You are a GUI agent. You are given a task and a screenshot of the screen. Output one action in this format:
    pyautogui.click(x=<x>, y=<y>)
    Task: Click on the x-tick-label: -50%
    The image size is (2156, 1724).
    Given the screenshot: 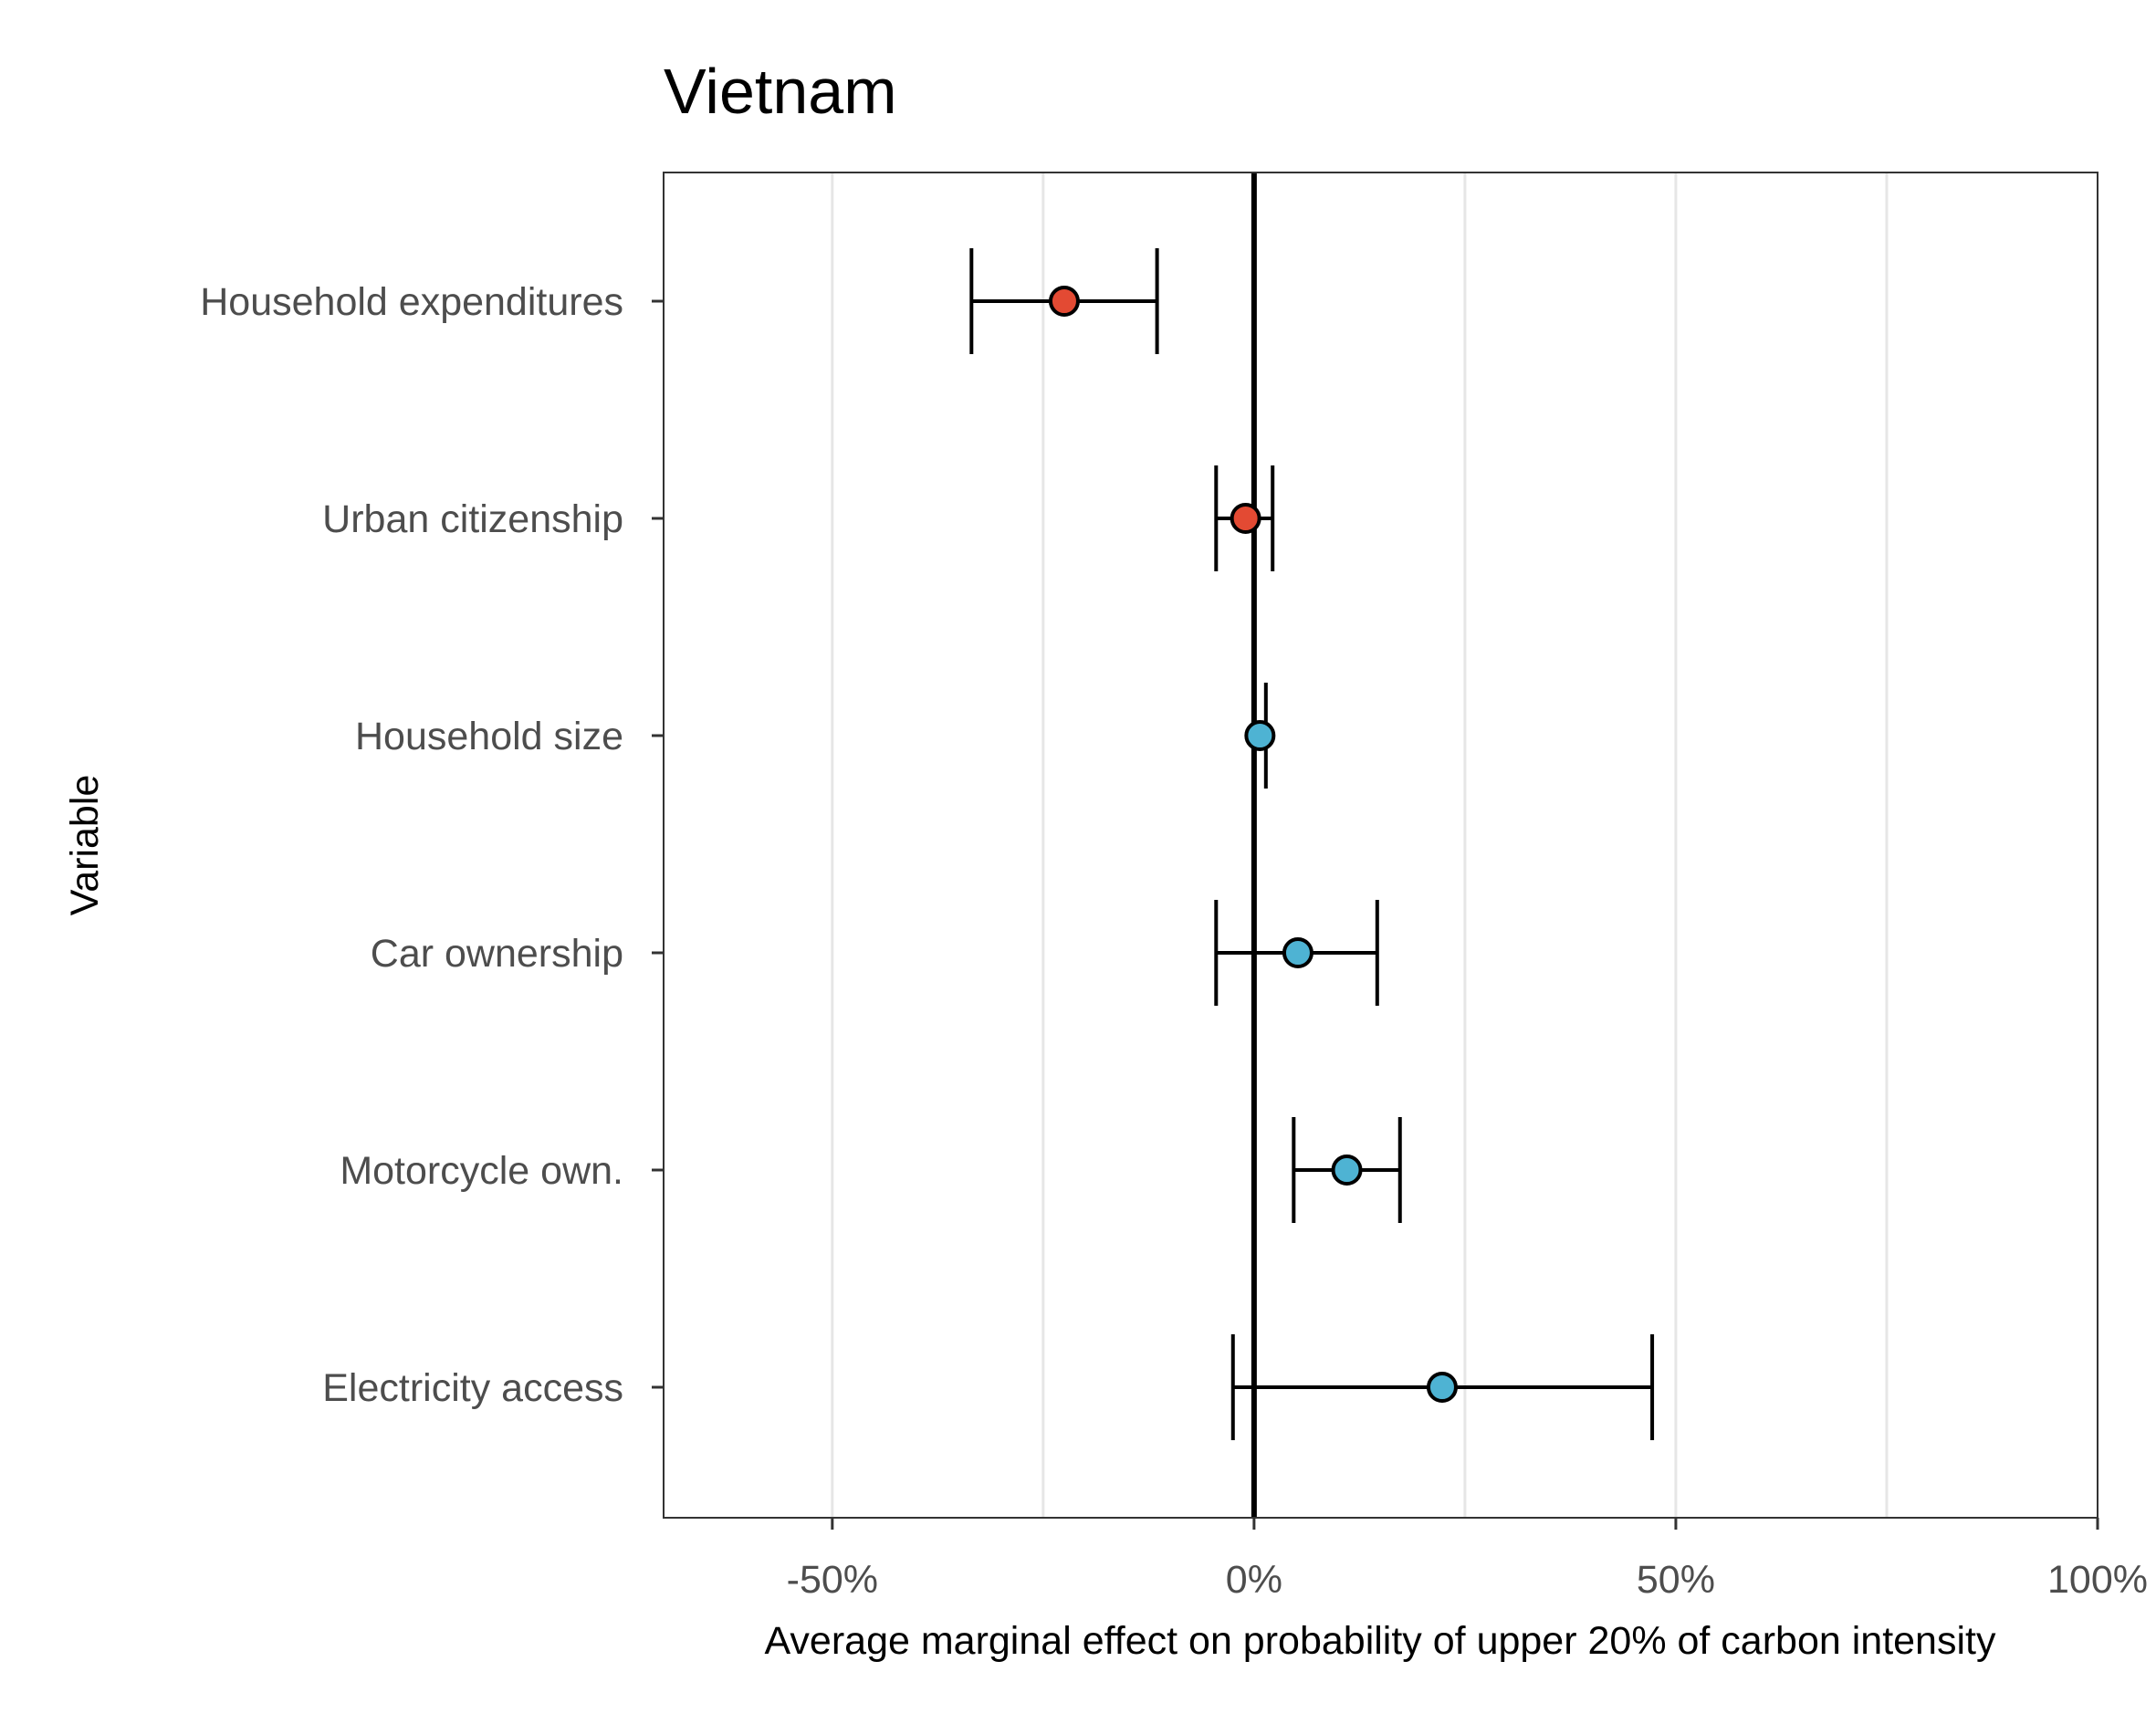 What is the action you would take?
    pyautogui.click(x=833, y=1580)
    